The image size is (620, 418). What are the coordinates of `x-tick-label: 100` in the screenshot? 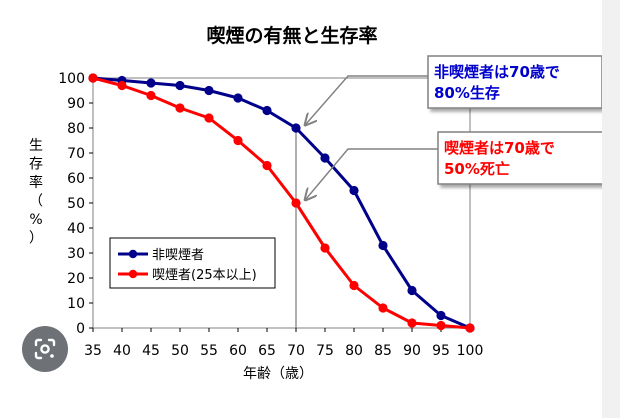 It's located at (470, 351).